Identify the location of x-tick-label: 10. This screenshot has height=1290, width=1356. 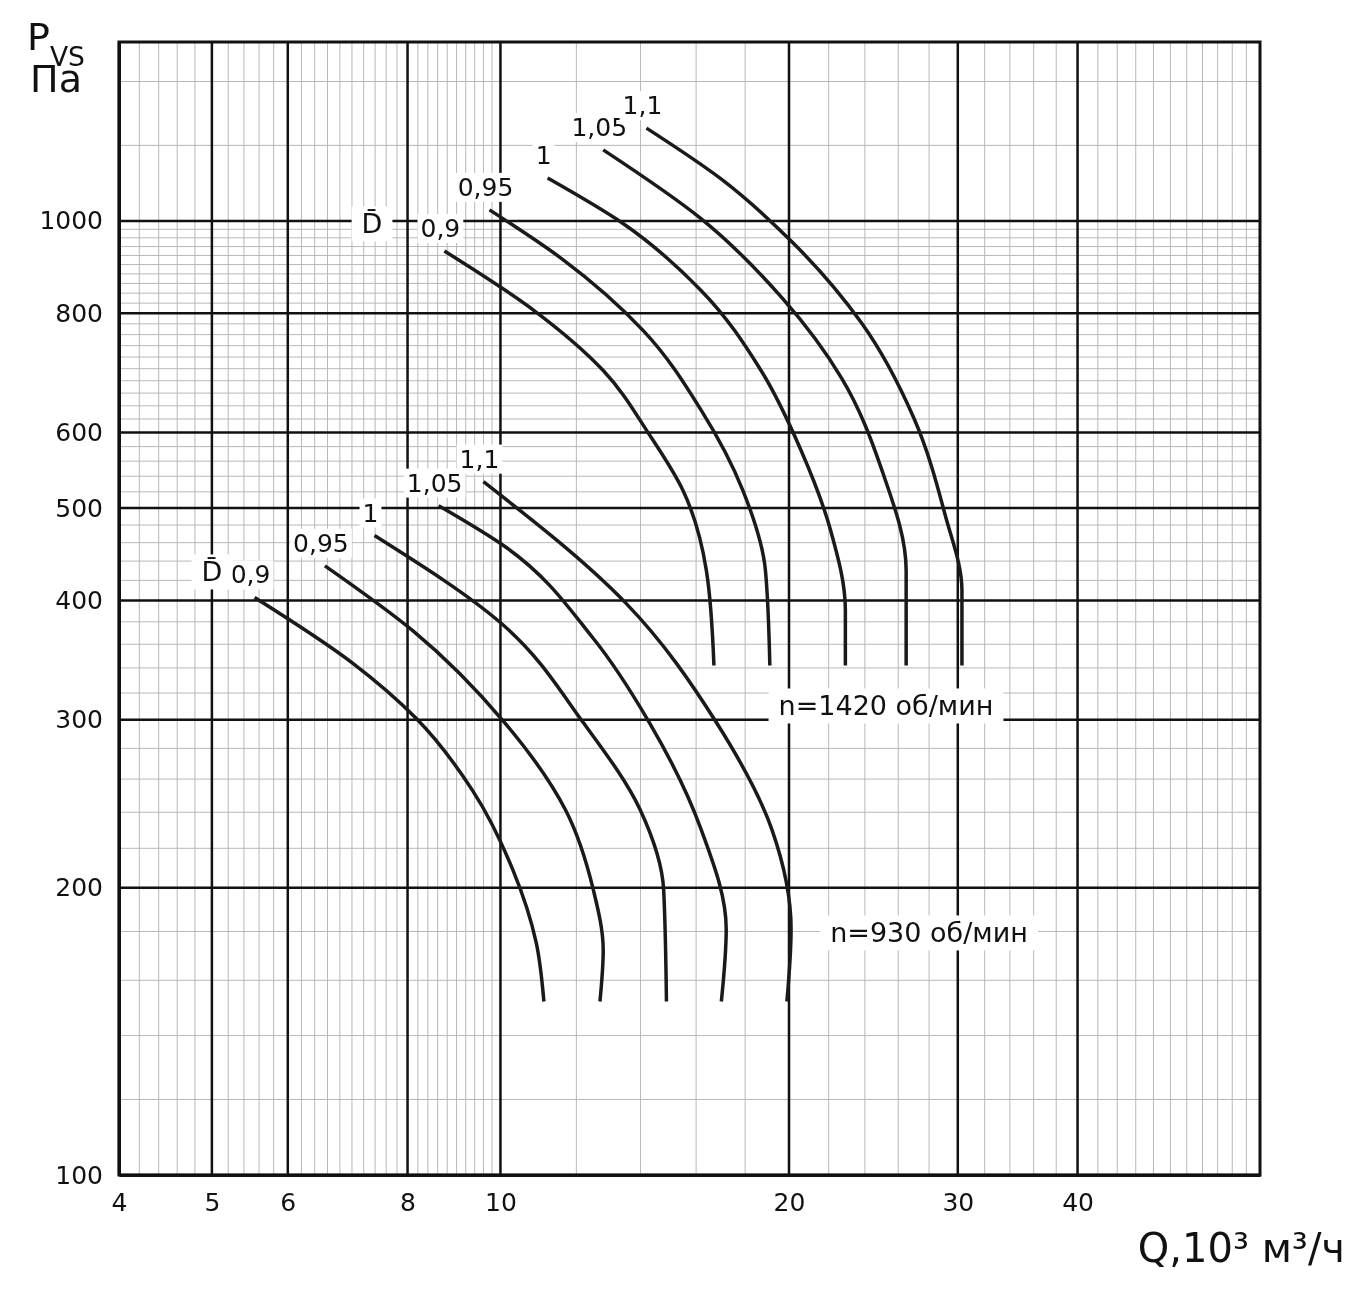
(501, 1202).